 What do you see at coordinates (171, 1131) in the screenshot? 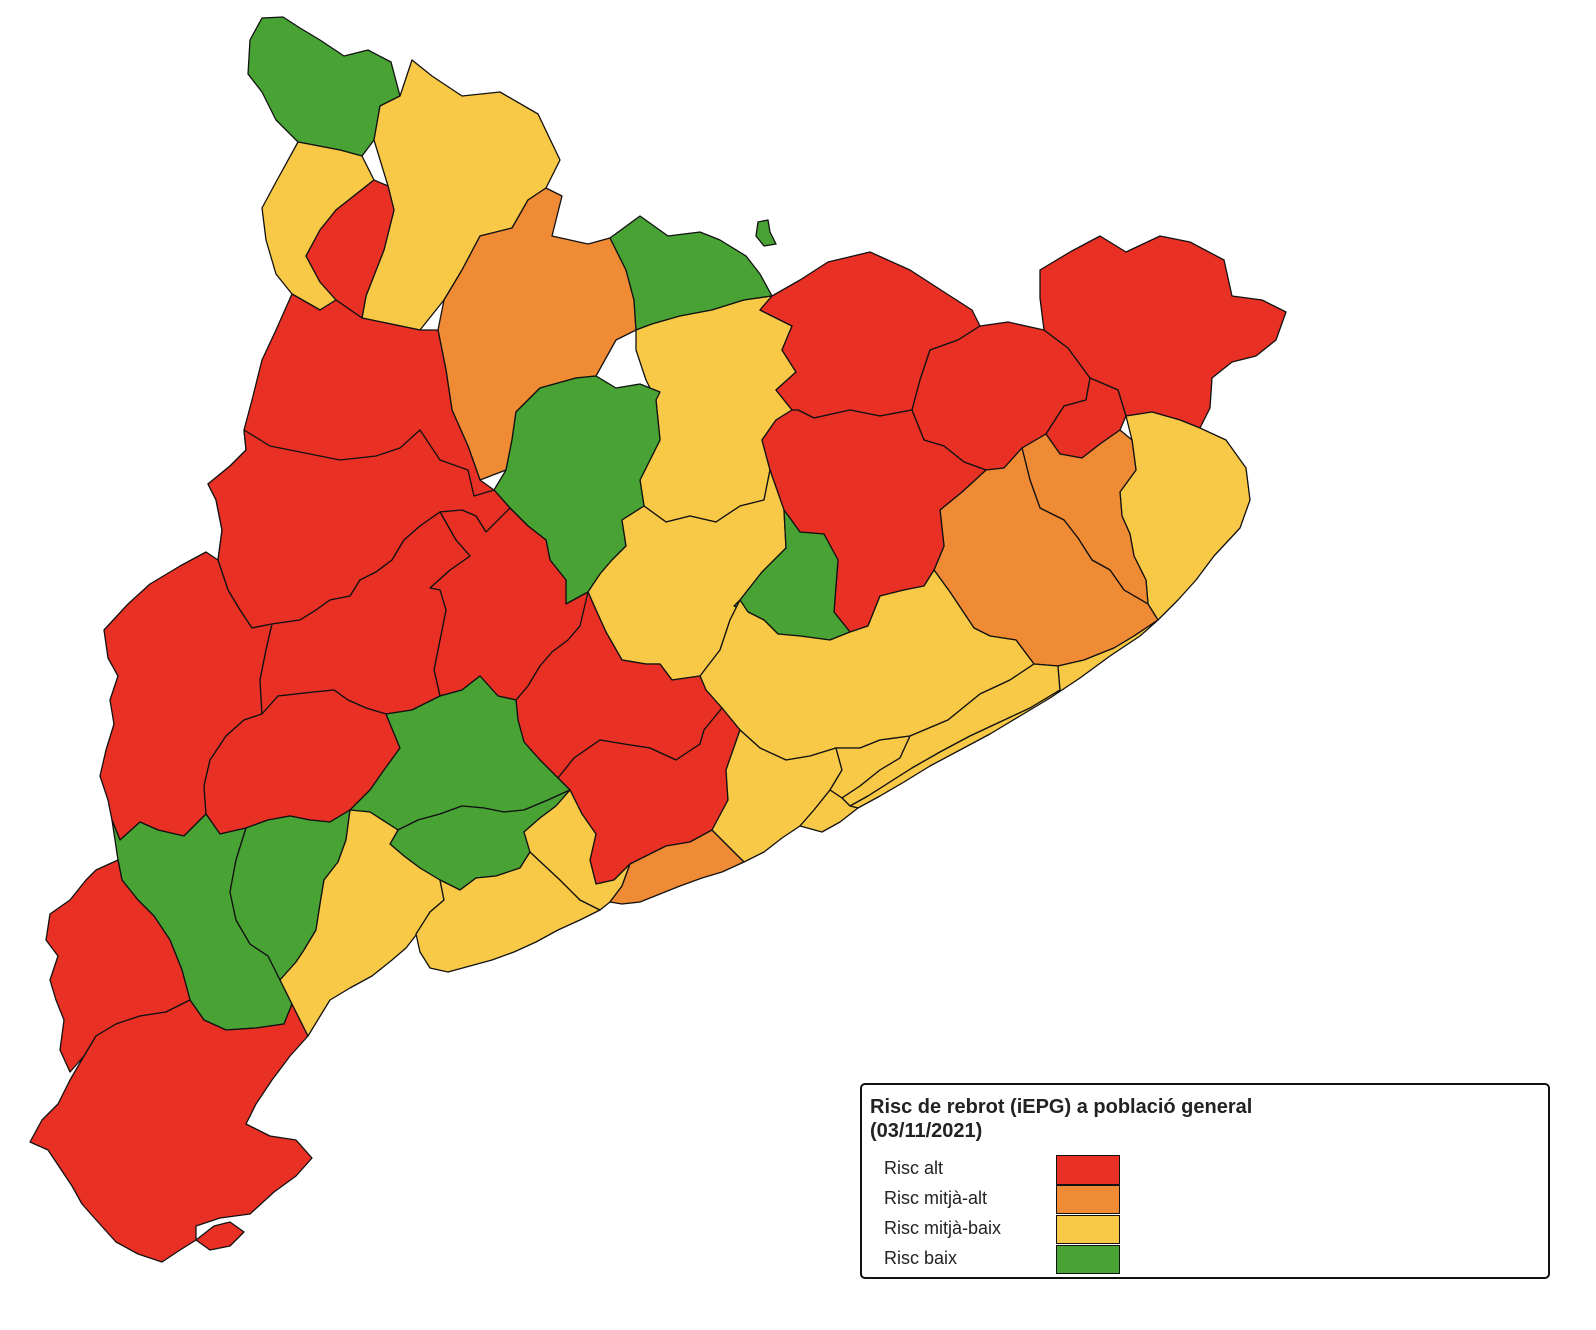
I see `region-baix-ebre-montsia` at bounding box center [171, 1131].